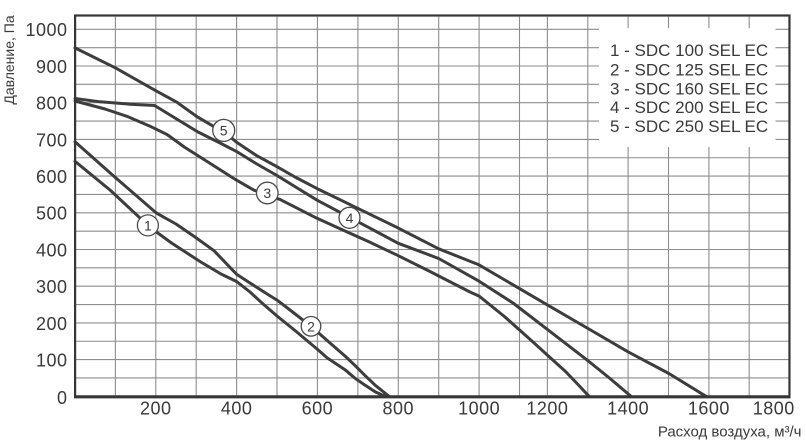 Image resolution: width=806 pixels, height=445 pixels. I want to click on svg-text: 1, so click(148, 225).